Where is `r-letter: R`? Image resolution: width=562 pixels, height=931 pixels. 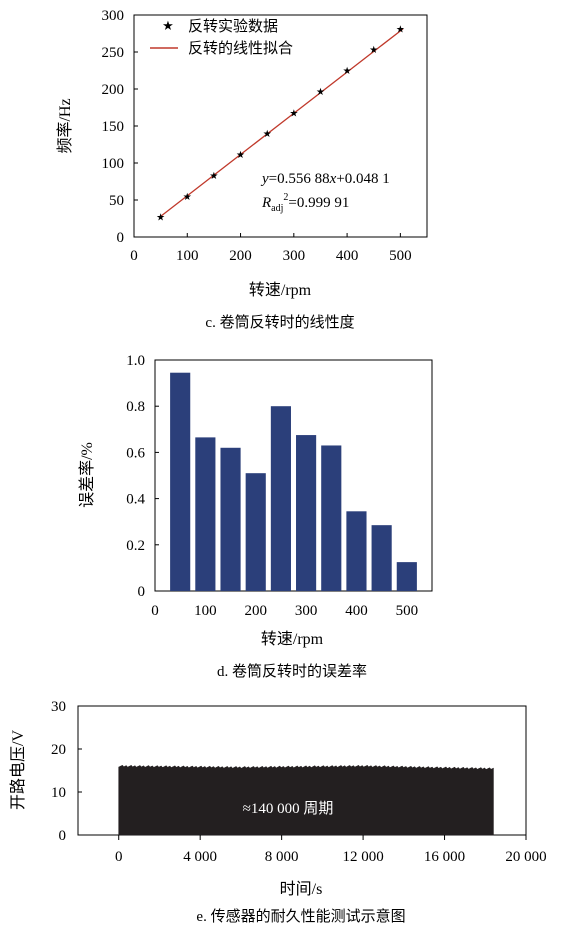 r-letter: R is located at coordinates (266, 203).